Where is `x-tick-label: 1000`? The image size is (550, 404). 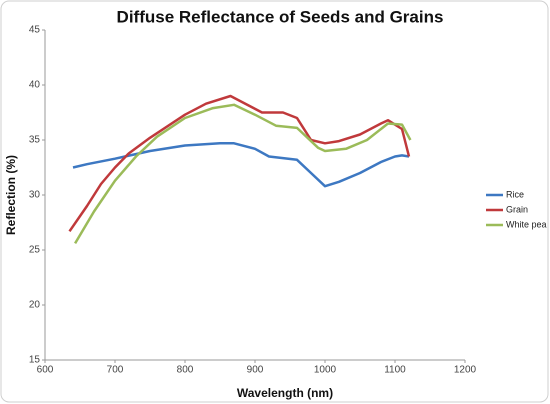
x-tick-label: 1000 is located at coordinates (325, 370).